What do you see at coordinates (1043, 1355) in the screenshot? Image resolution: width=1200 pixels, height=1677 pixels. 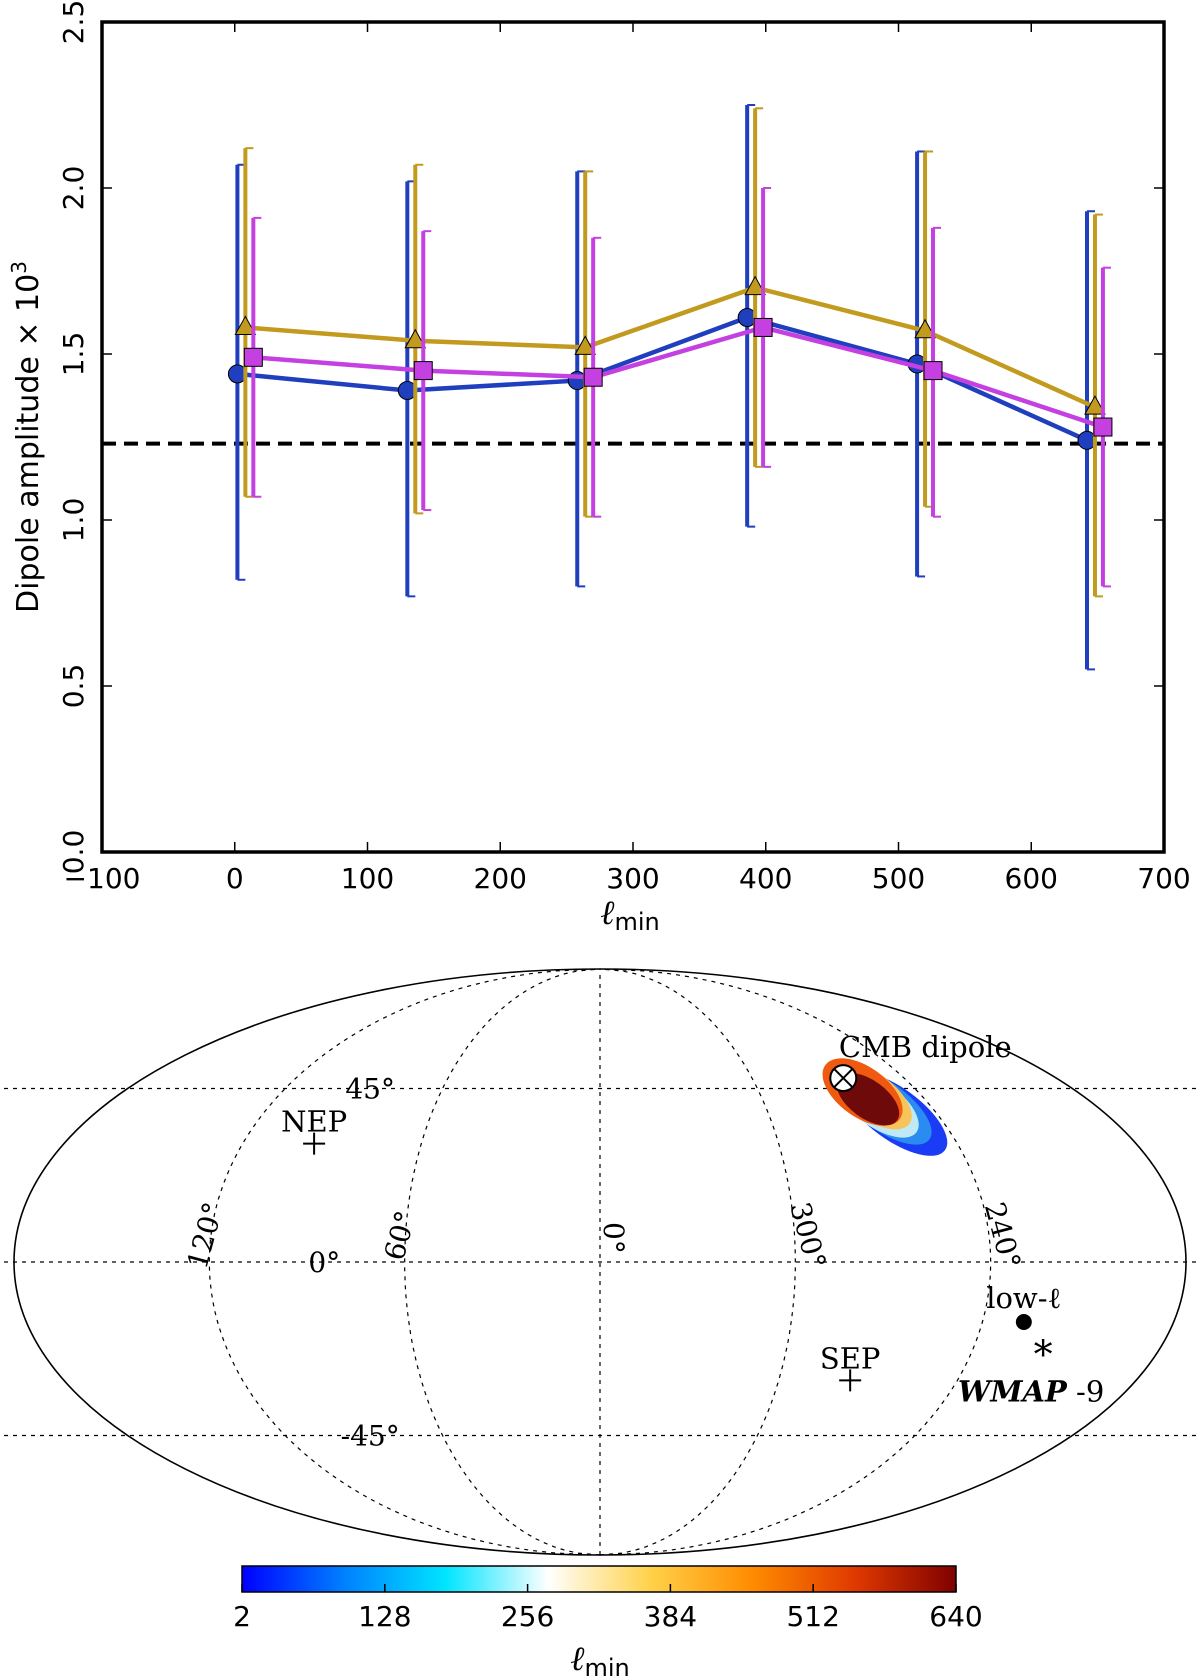 I see `asterisk-symbol: *` at bounding box center [1043, 1355].